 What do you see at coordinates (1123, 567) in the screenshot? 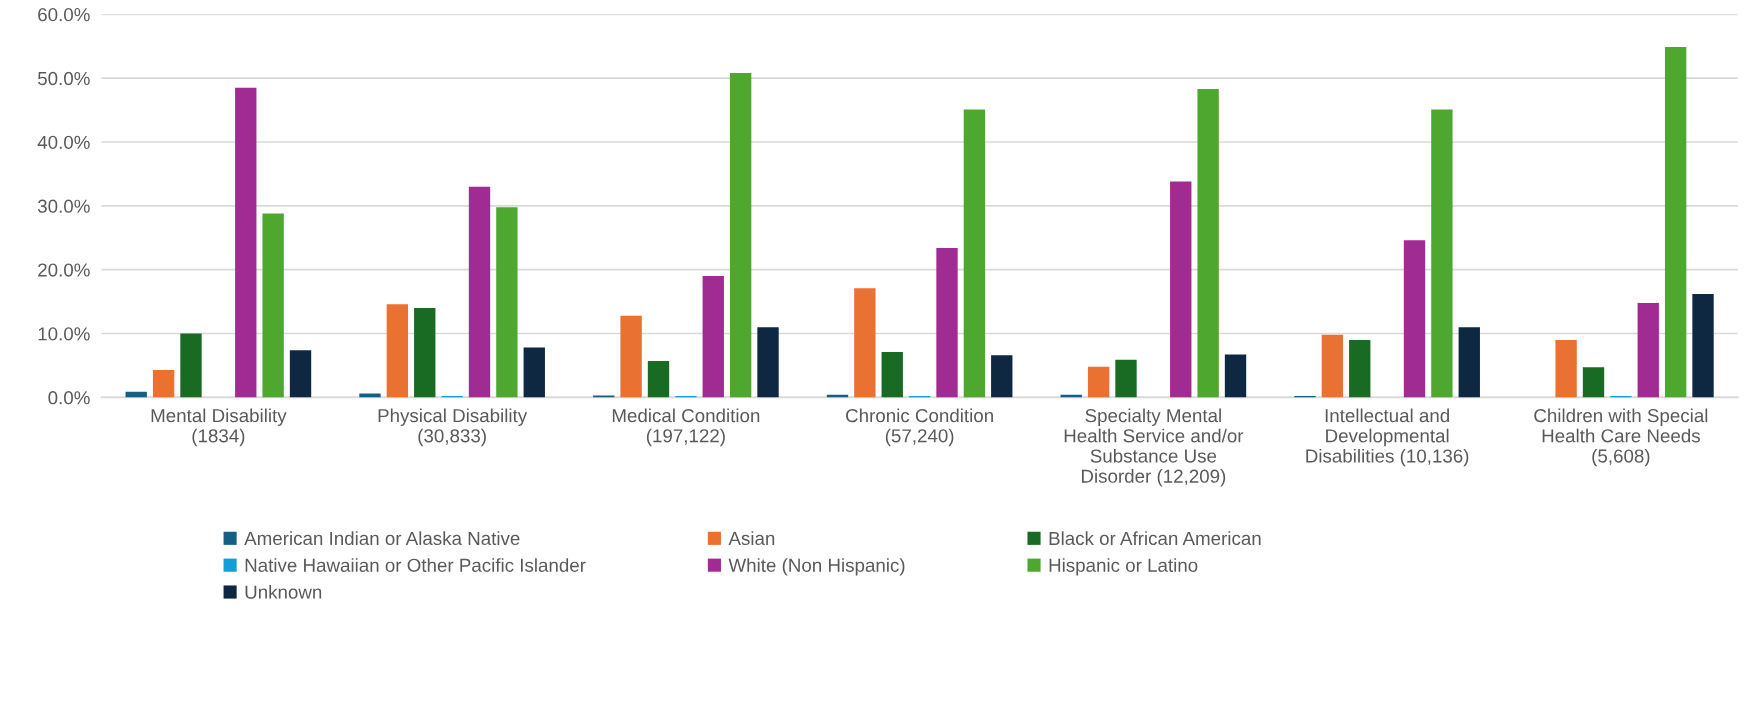
I see `legend-label: Hispanic or Latino` at bounding box center [1123, 567].